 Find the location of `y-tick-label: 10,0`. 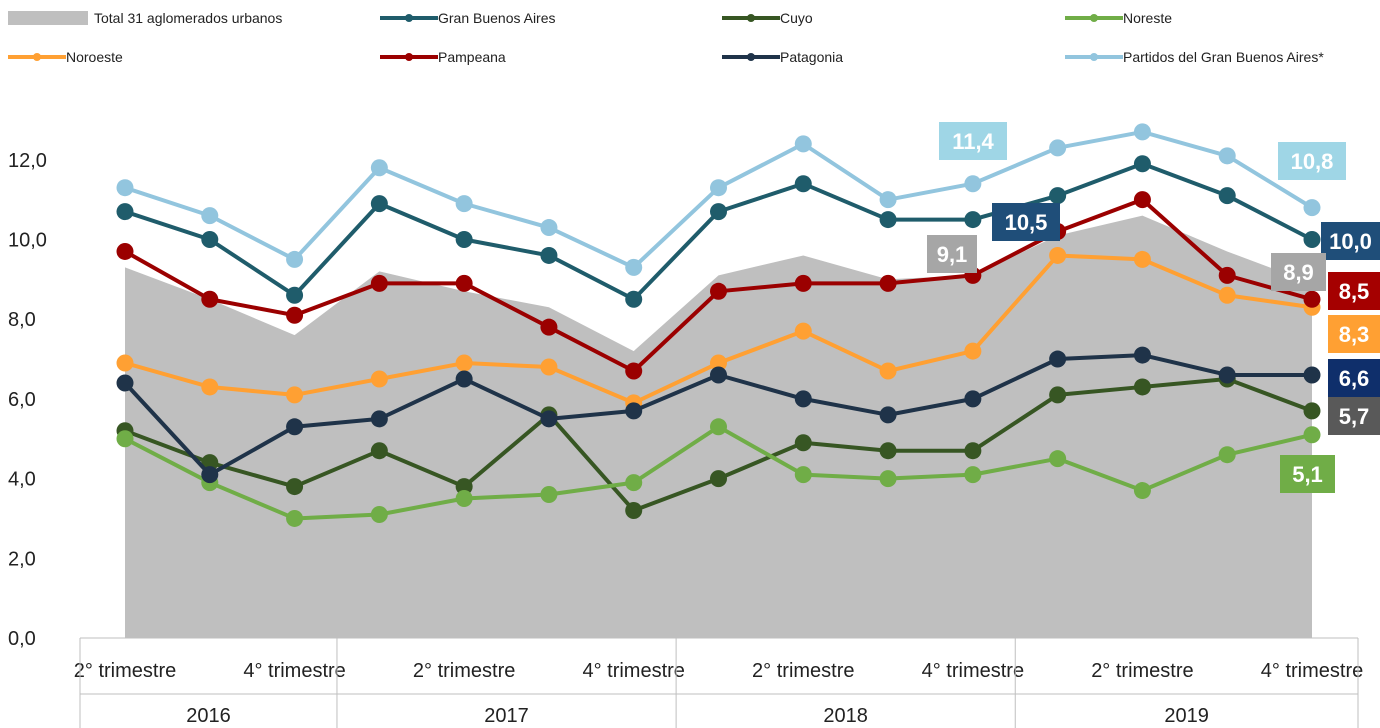

y-tick-label: 10,0 is located at coordinates (27, 241).